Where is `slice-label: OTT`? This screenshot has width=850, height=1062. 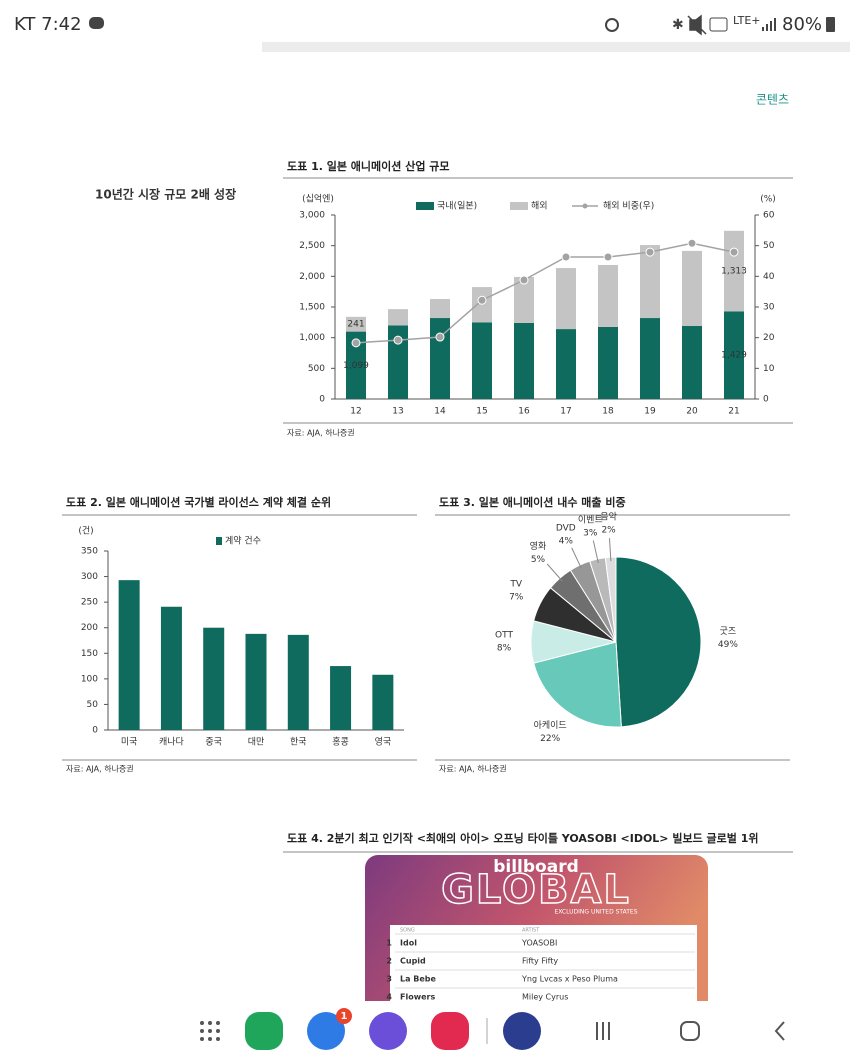 slice-label: OTT is located at coordinates (504, 636).